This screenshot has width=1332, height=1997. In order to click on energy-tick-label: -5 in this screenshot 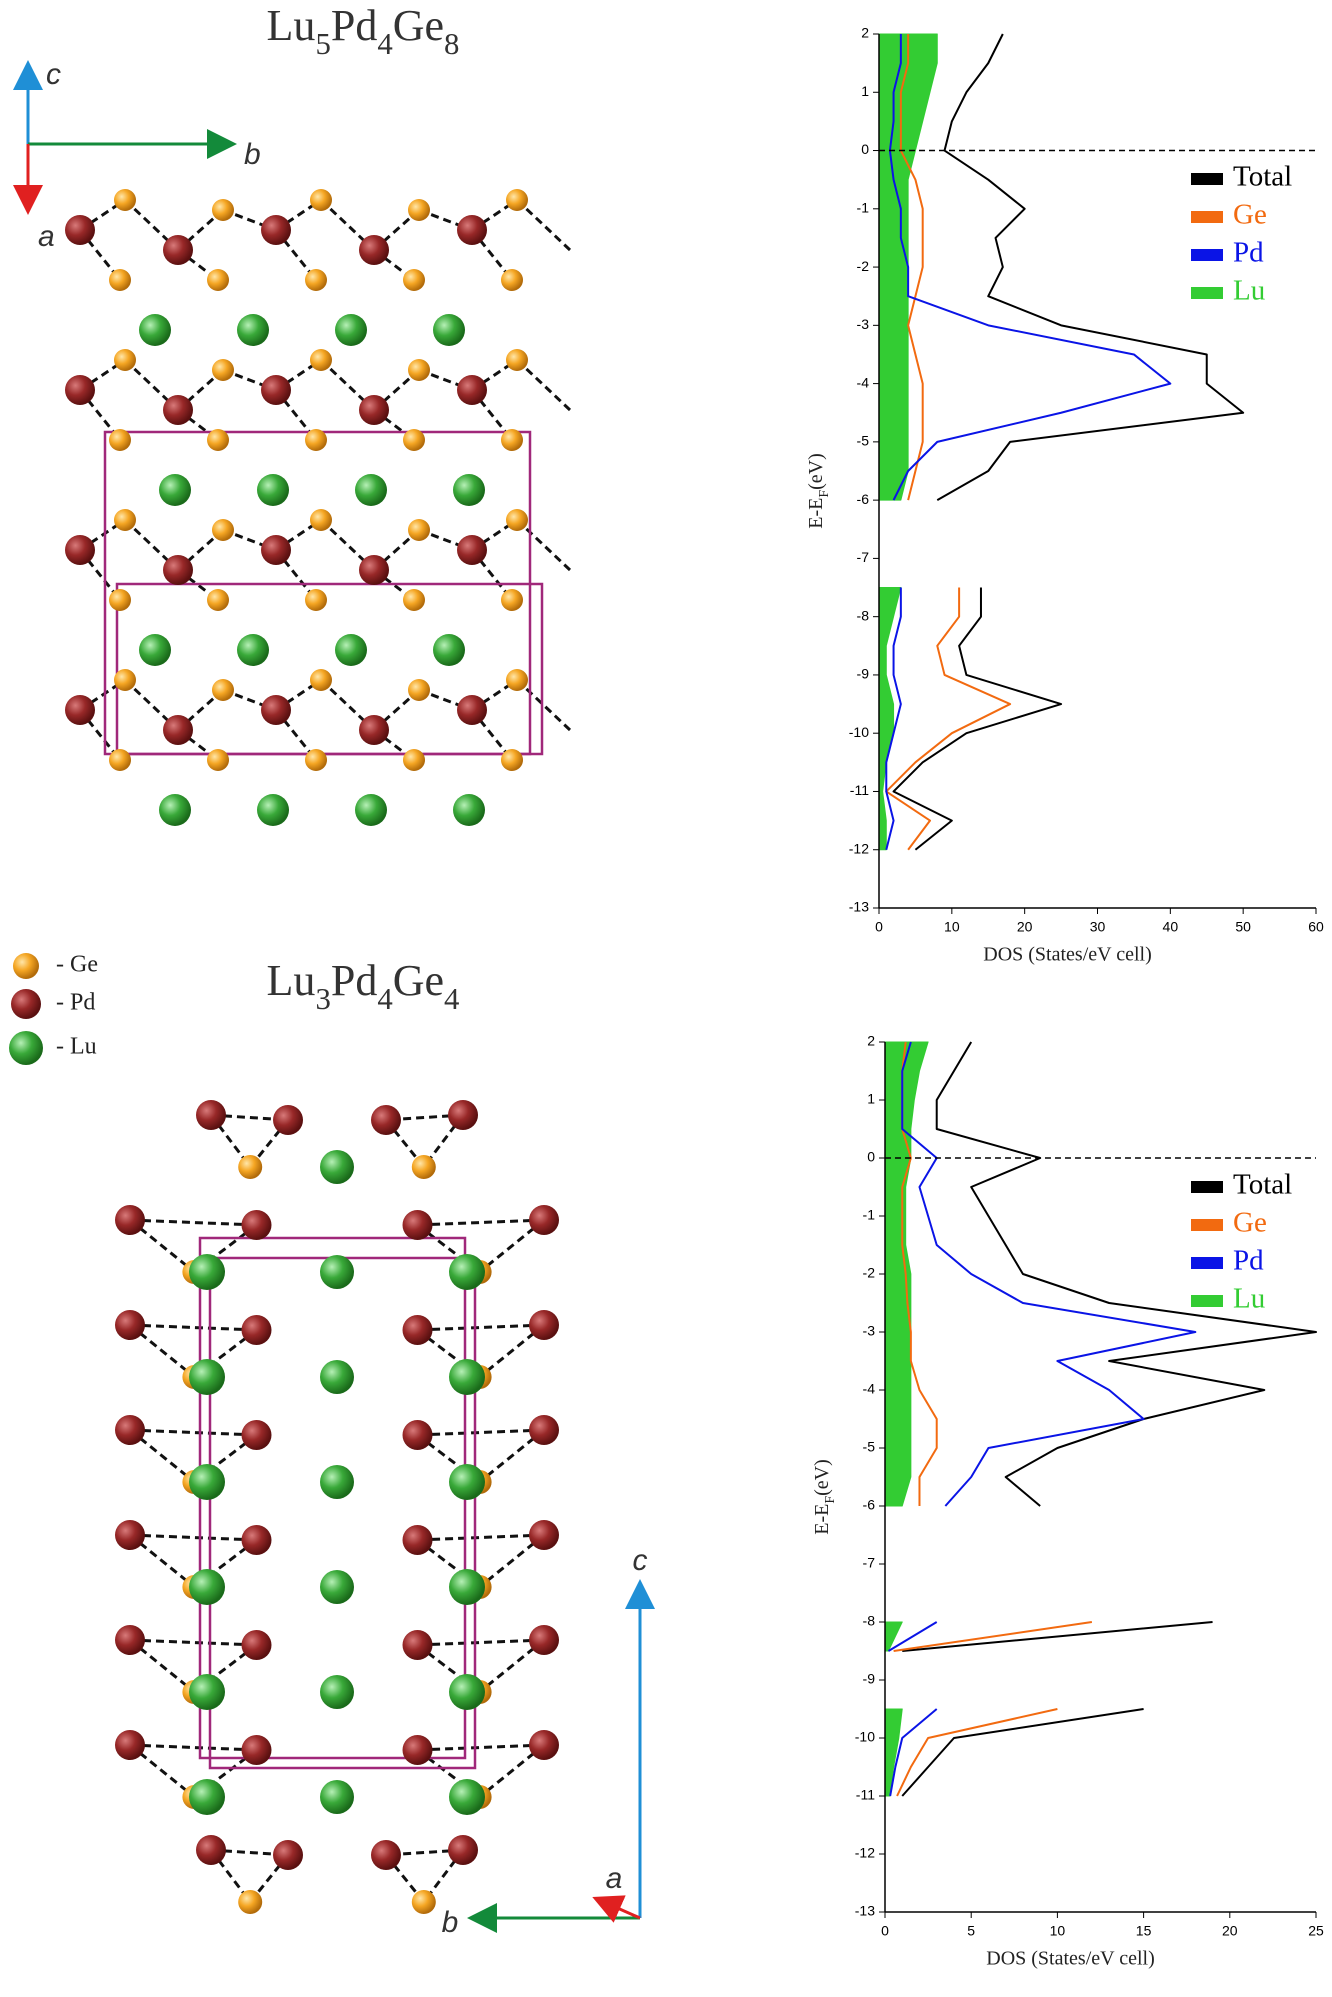, I will do `click(863, 441)`.